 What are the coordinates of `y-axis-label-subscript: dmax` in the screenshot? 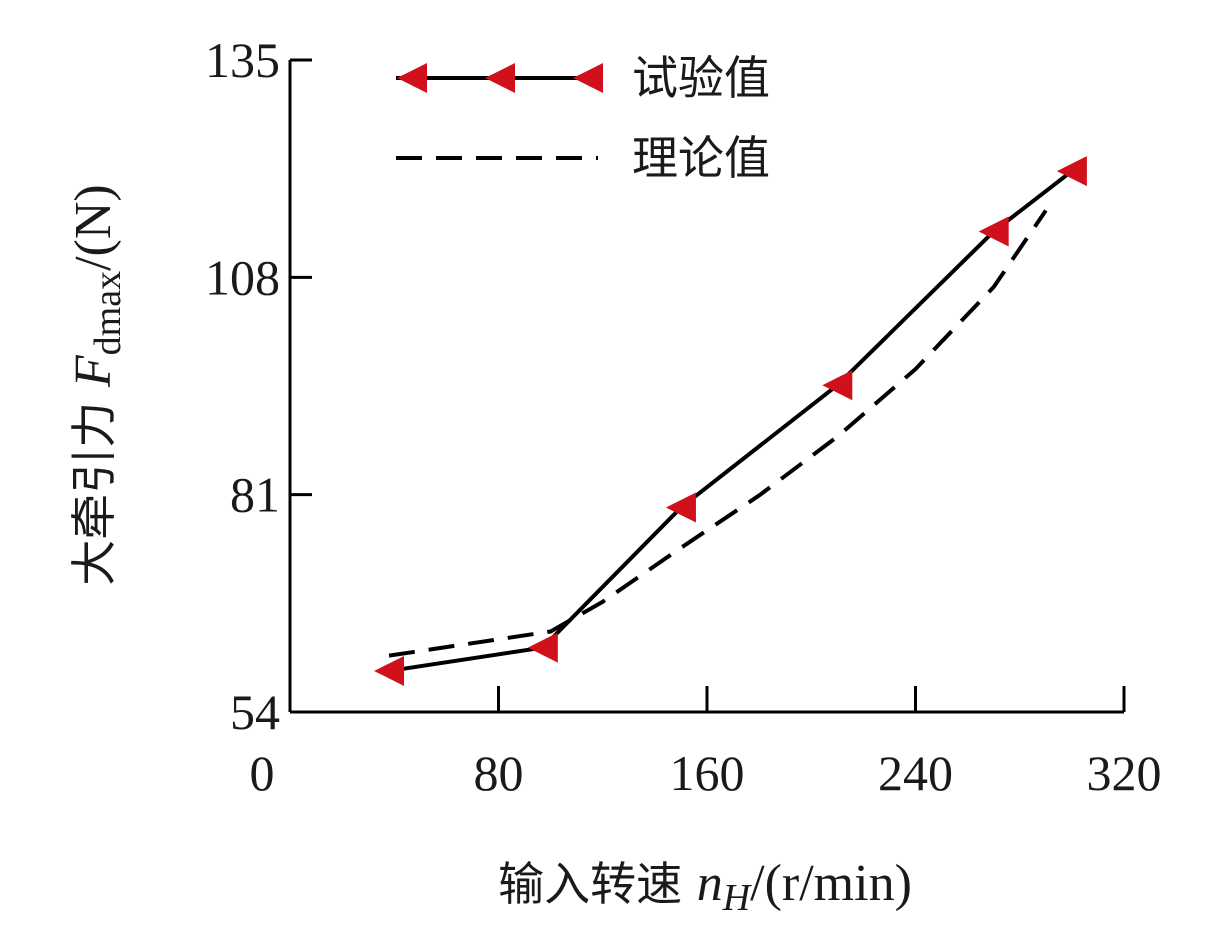 It's located at (108, 313).